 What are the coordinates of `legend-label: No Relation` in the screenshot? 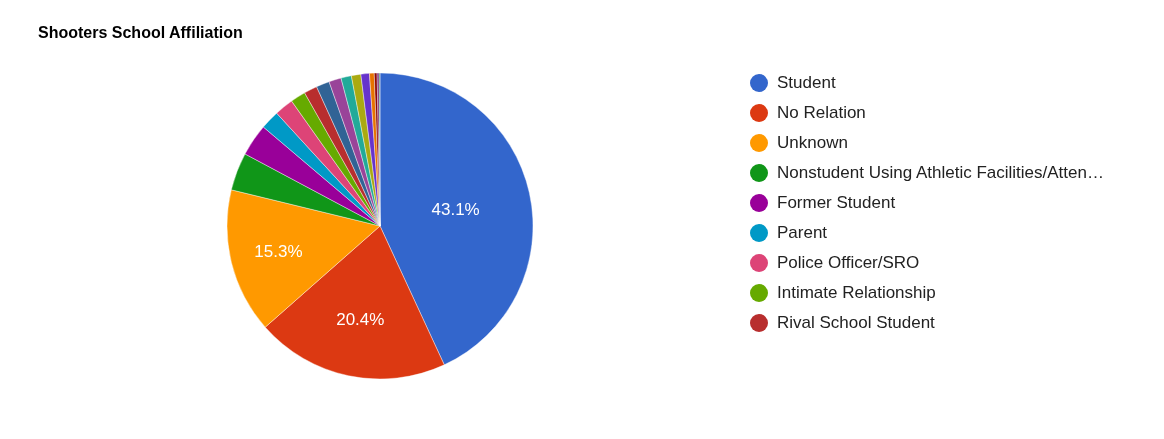 It's located at (821, 113).